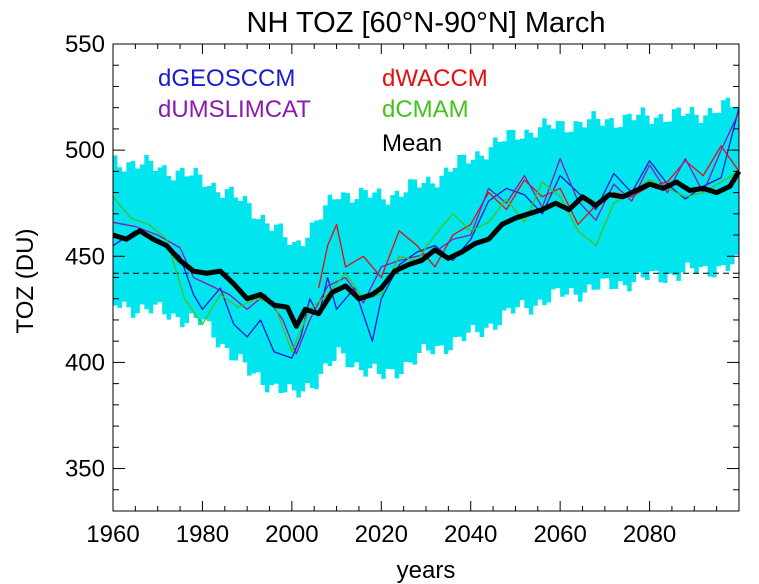 The image size is (759, 584). What do you see at coordinates (25, 281) in the screenshot?
I see `y-axis-label: TOZ (DU)` at bounding box center [25, 281].